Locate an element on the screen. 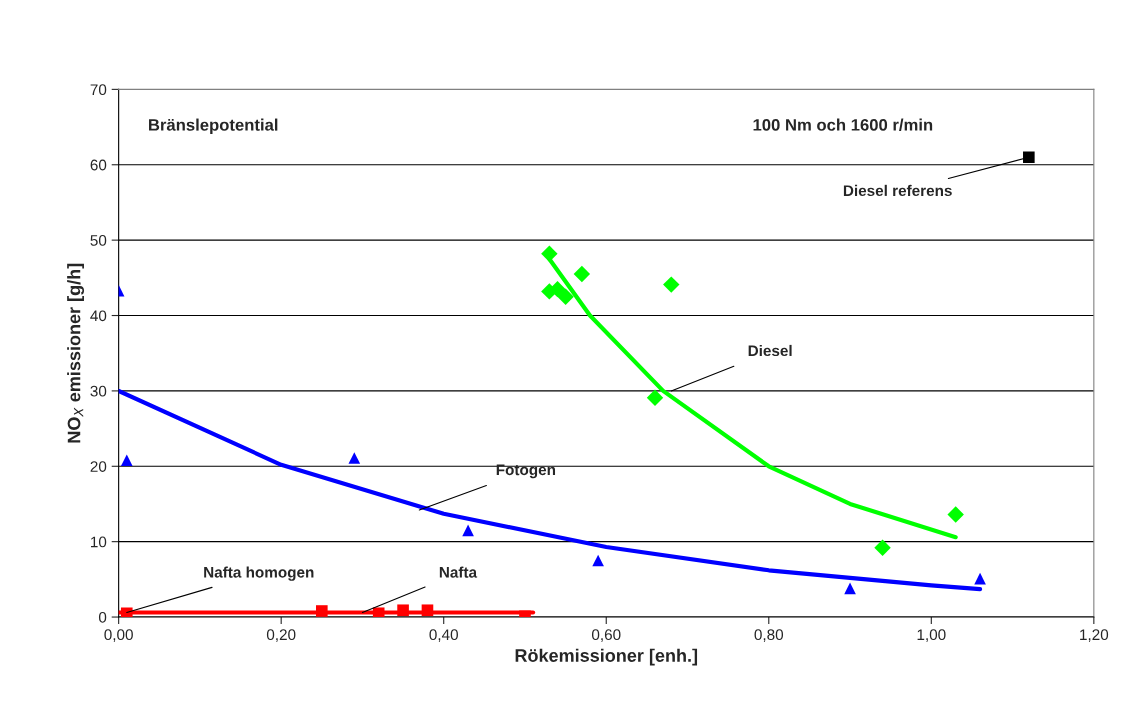  y-tick-label: 60 is located at coordinates (98, 165).